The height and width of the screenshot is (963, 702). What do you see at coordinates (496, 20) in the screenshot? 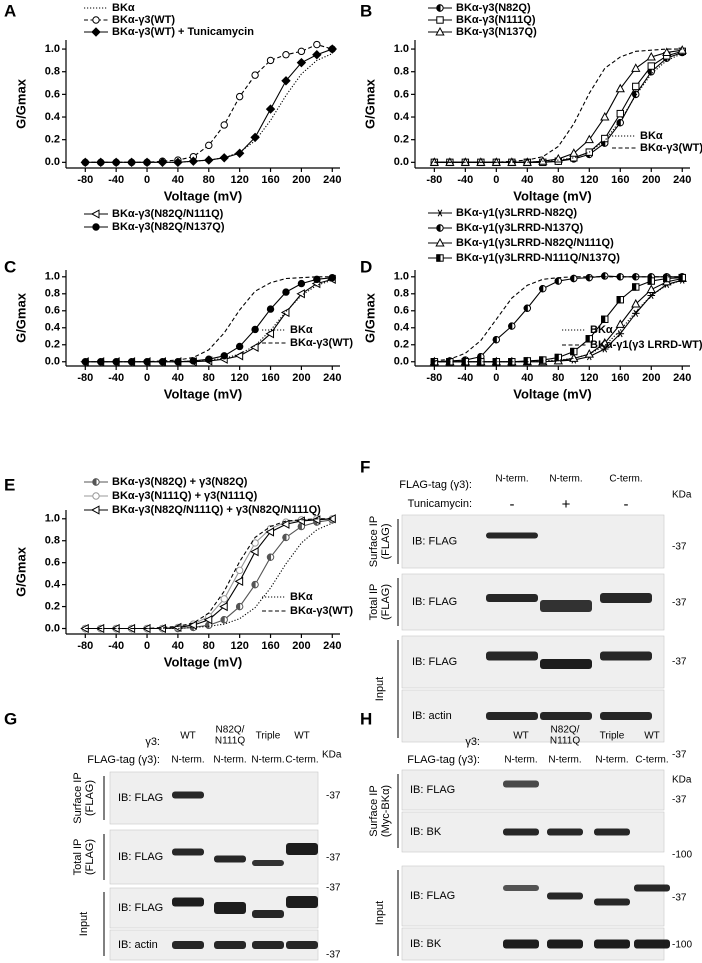
I see `legend-label: BKα-γ3(N111Q)` at bounding box center [496, 20].